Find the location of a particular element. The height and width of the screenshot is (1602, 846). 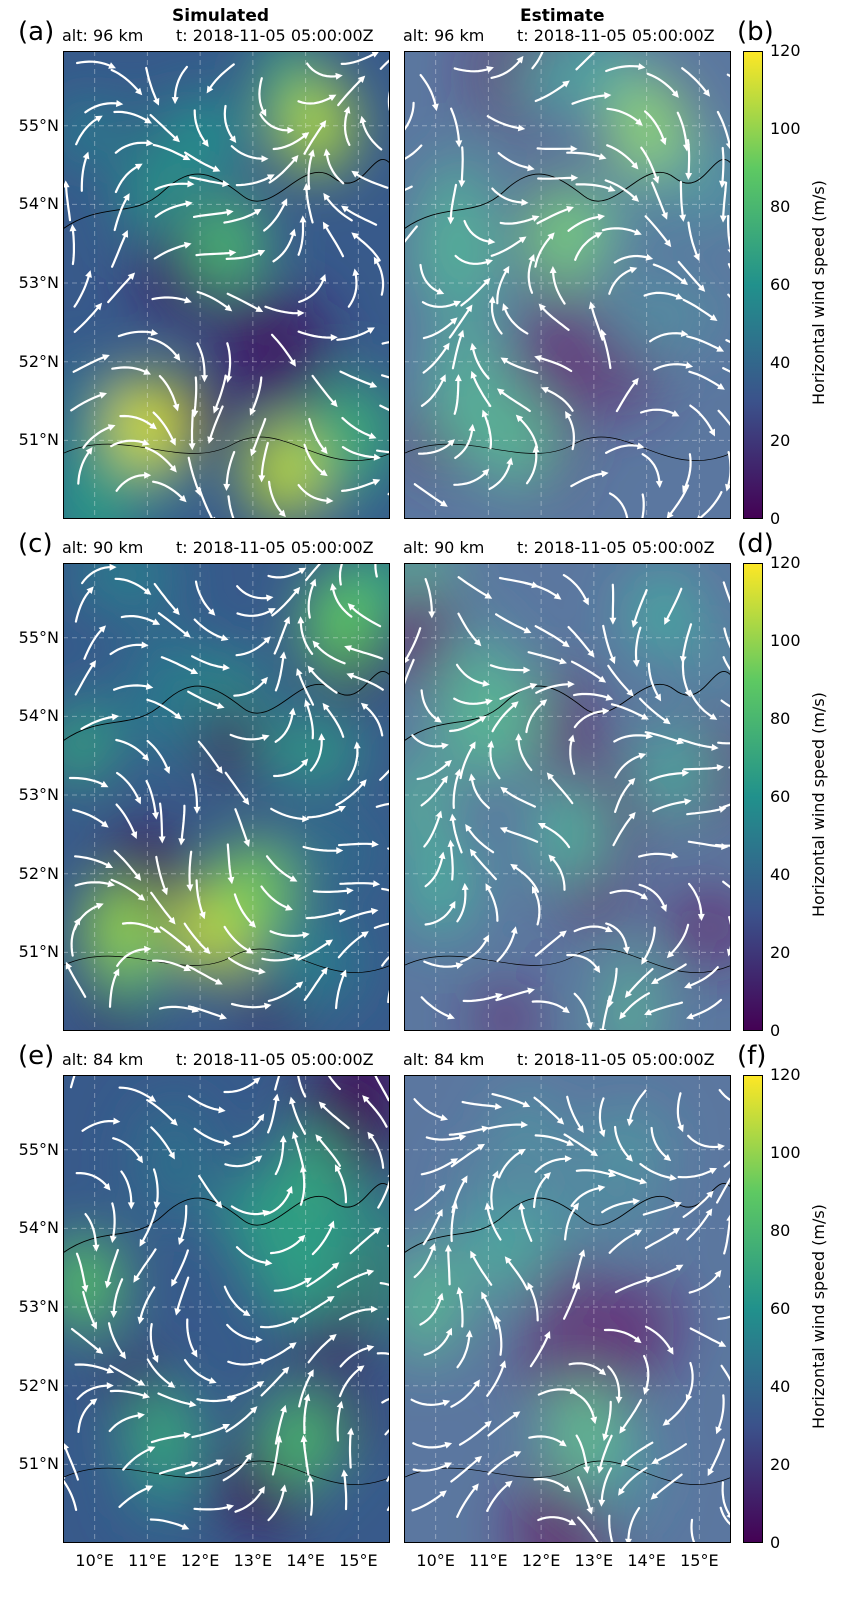

uncertainty-mask is located at coordinates (567, 285).